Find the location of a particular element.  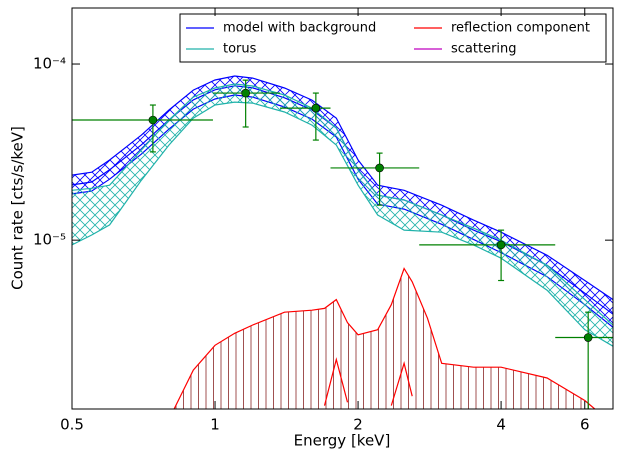

y-tick-label: 10⁻⁵ is located at coordinates (49, 240).